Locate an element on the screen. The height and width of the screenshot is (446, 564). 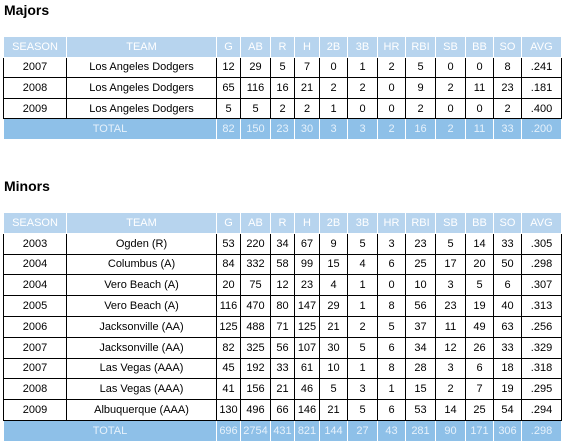
data-cell: 84 is located at coordinates (228, 264).